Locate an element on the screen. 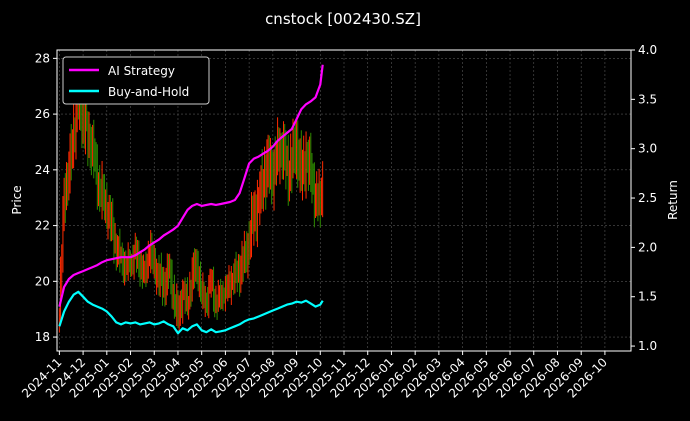 The image size is (690, 421). legend: AI Strategy Buy-and-Hold is located at coordinates (136, 80).